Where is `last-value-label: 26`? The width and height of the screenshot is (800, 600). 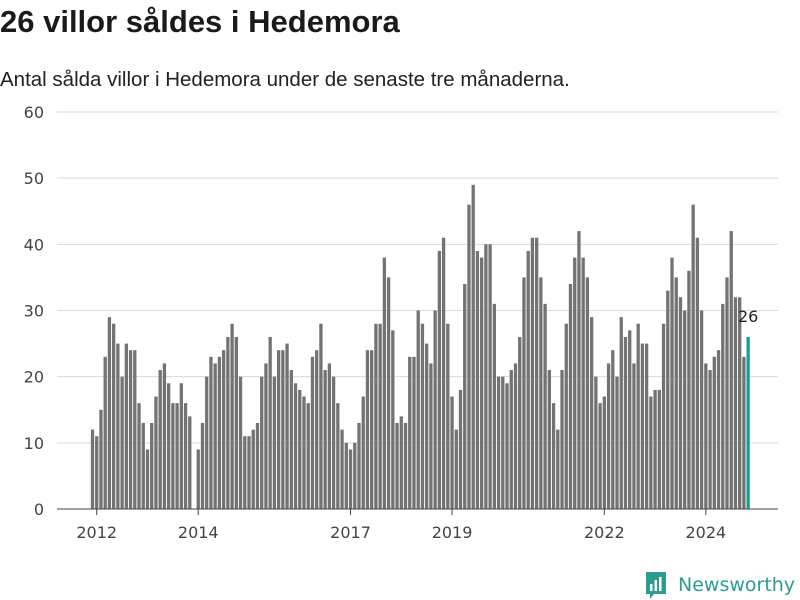 last-value-label: 26 is located at coordinates (748, 316).